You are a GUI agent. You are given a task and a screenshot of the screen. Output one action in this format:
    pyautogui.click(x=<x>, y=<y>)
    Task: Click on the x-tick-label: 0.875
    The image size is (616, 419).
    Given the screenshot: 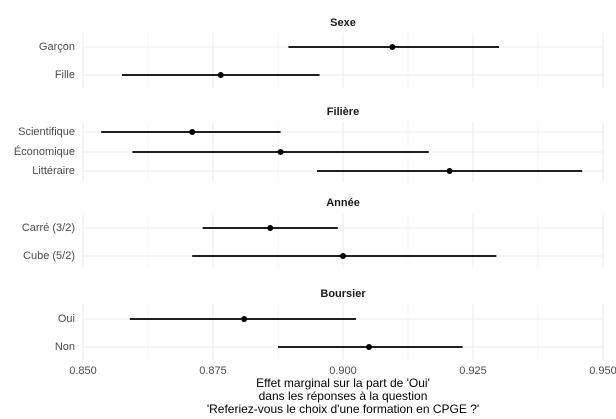 What is the action you would take?
    pyautogui.click(x=213, y=371)
    